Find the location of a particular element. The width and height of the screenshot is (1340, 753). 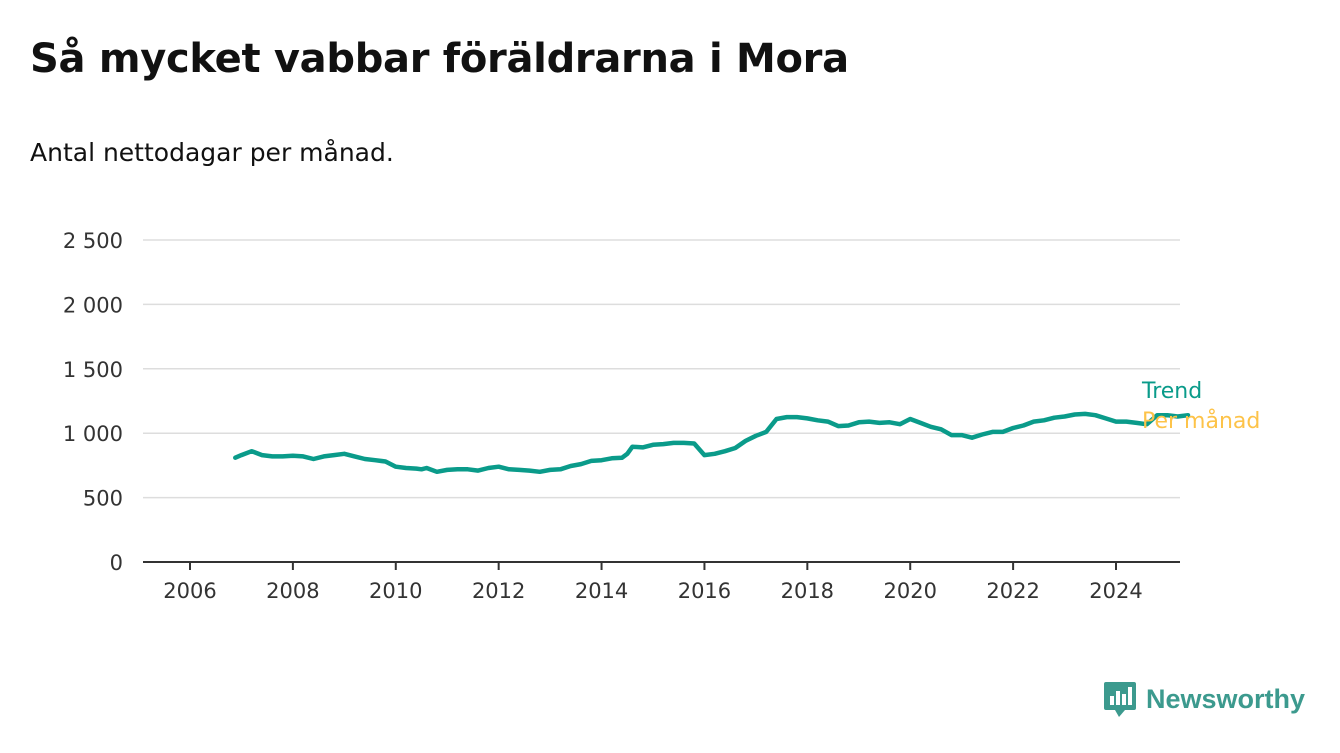

x-tick-label: 2008 is located at coordinates (292, 591).